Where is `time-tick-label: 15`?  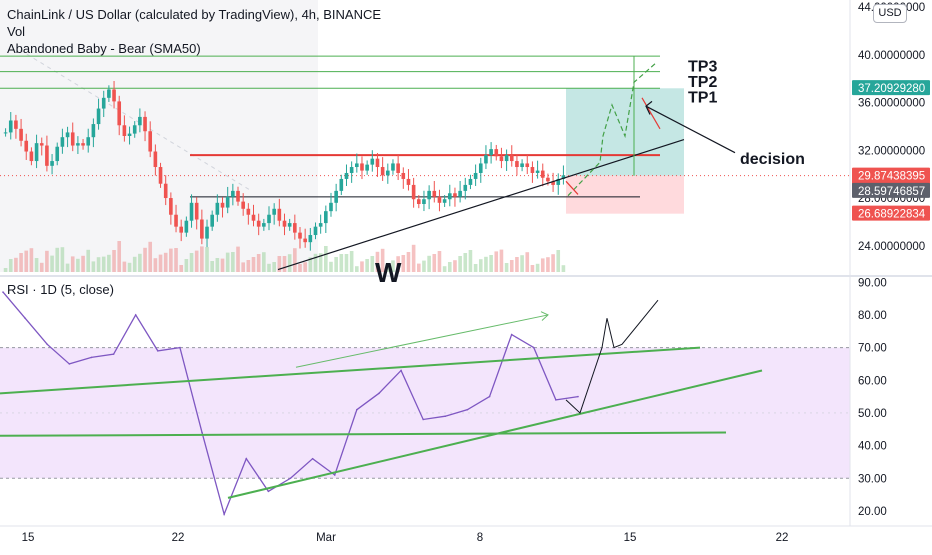 time-tick-label: 15 is located at coordinates (28, 538).